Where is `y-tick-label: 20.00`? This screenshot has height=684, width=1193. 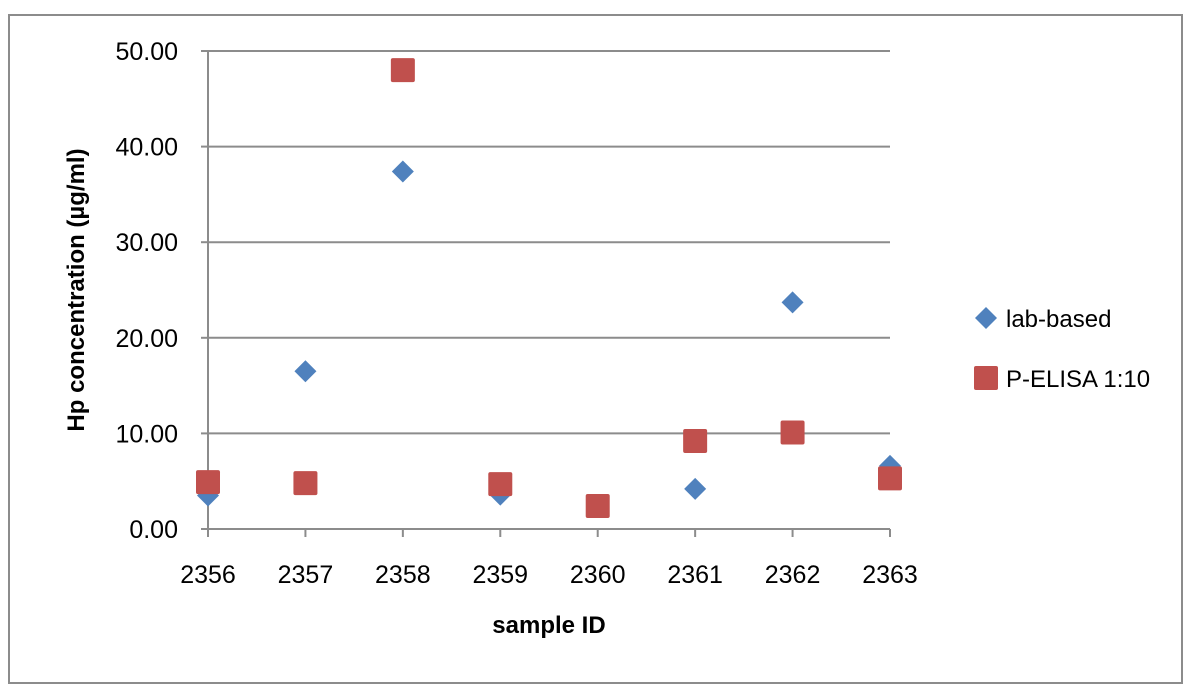
y-tick-label: 20.00 is located at coordinates (146, 339).